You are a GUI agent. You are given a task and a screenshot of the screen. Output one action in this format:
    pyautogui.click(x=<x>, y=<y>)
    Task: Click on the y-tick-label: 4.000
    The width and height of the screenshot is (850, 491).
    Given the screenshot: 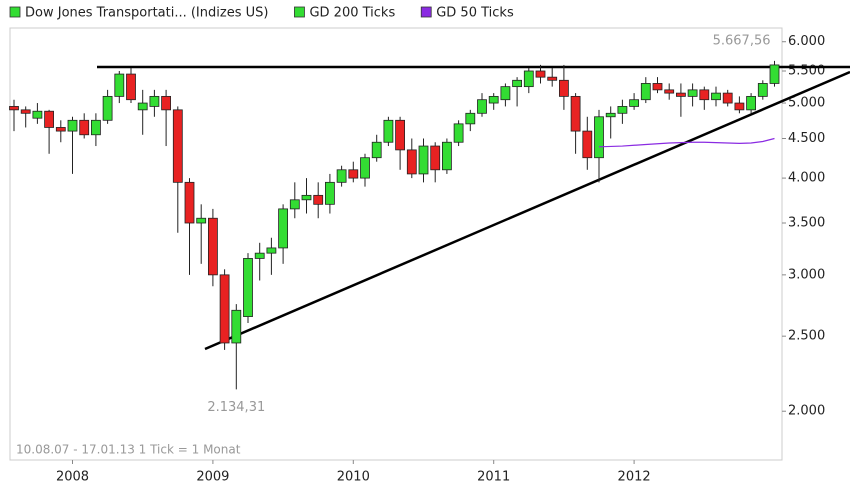 What is the action you would take?
    pyautogui.click(x=806, y=178)
    